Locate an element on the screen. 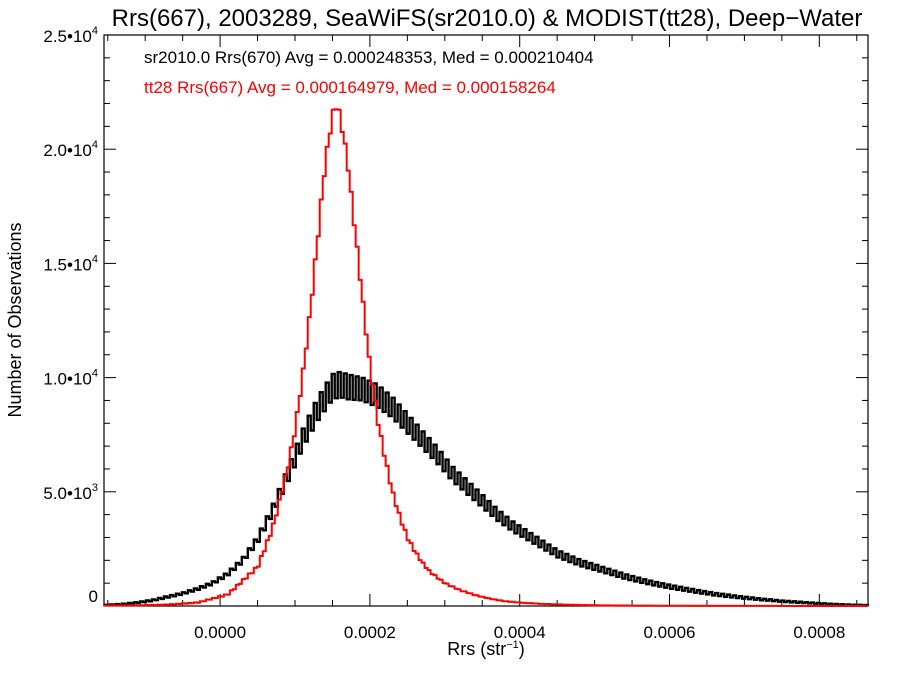 The width and height of the screenshot is (900, 675). x-tick-label: 0.0002 is located at coordinates (370, 632).